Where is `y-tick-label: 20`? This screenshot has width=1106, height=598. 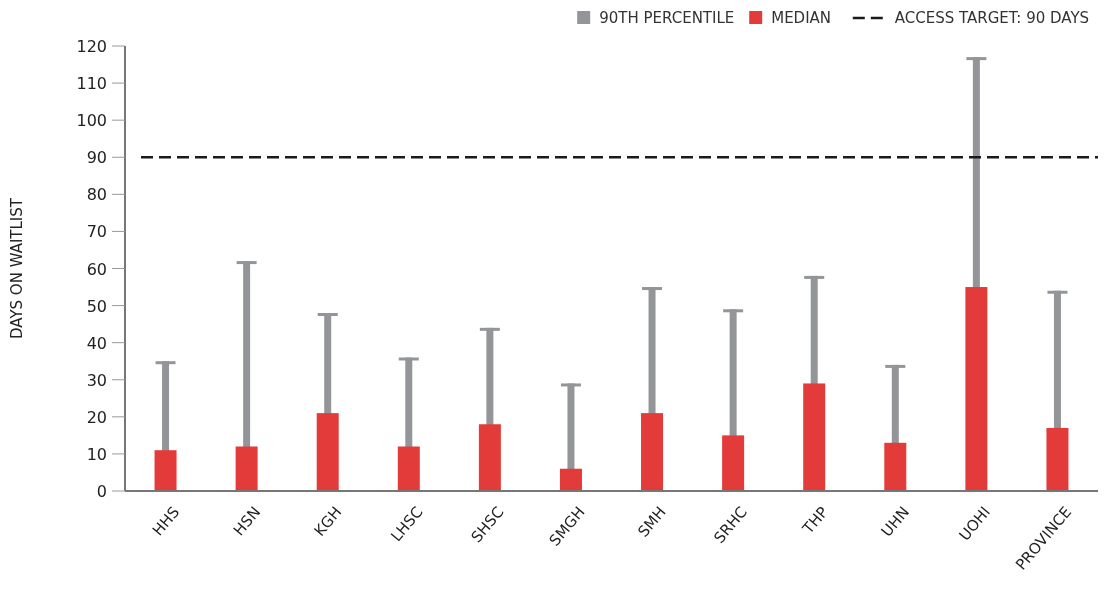
y-tick-label: 20 is located at coordinates (96, 417).